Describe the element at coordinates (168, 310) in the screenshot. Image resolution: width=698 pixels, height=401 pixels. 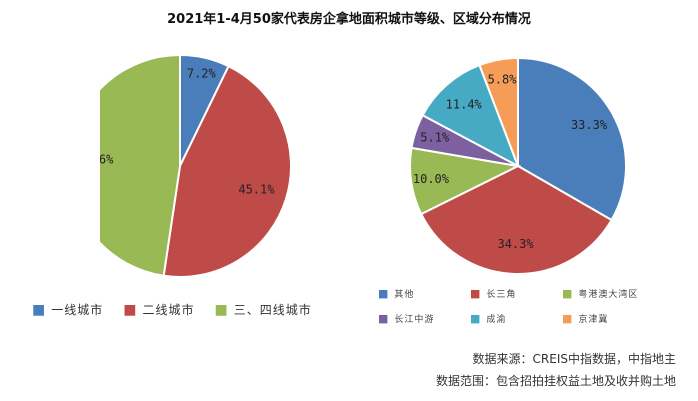
I see `legend-label: 二线城市` at that location.